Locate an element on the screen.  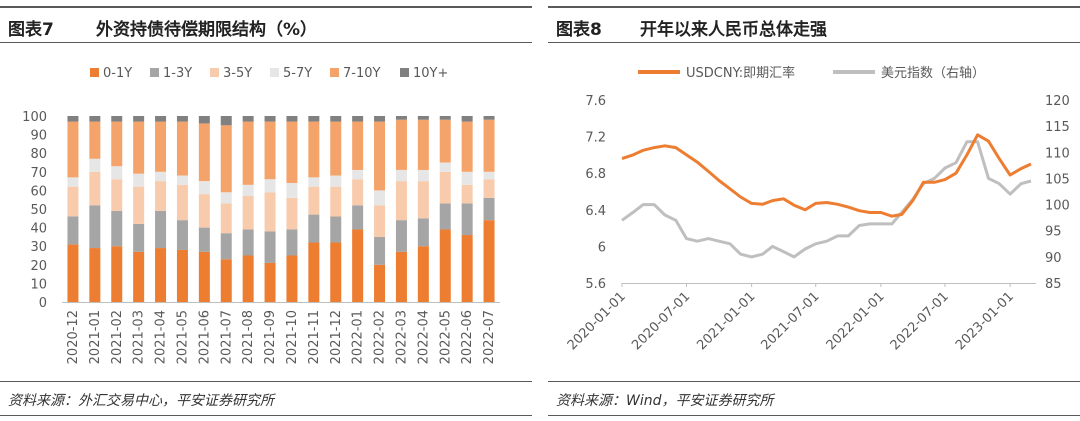
legend-label-1-3y: 1-3Y is located at coordinates (177, 73).